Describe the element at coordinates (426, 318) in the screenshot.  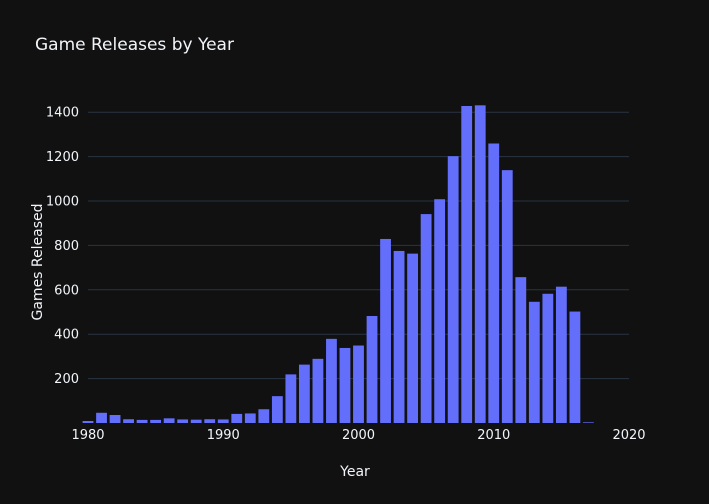
I see `bar-2005` at that location.